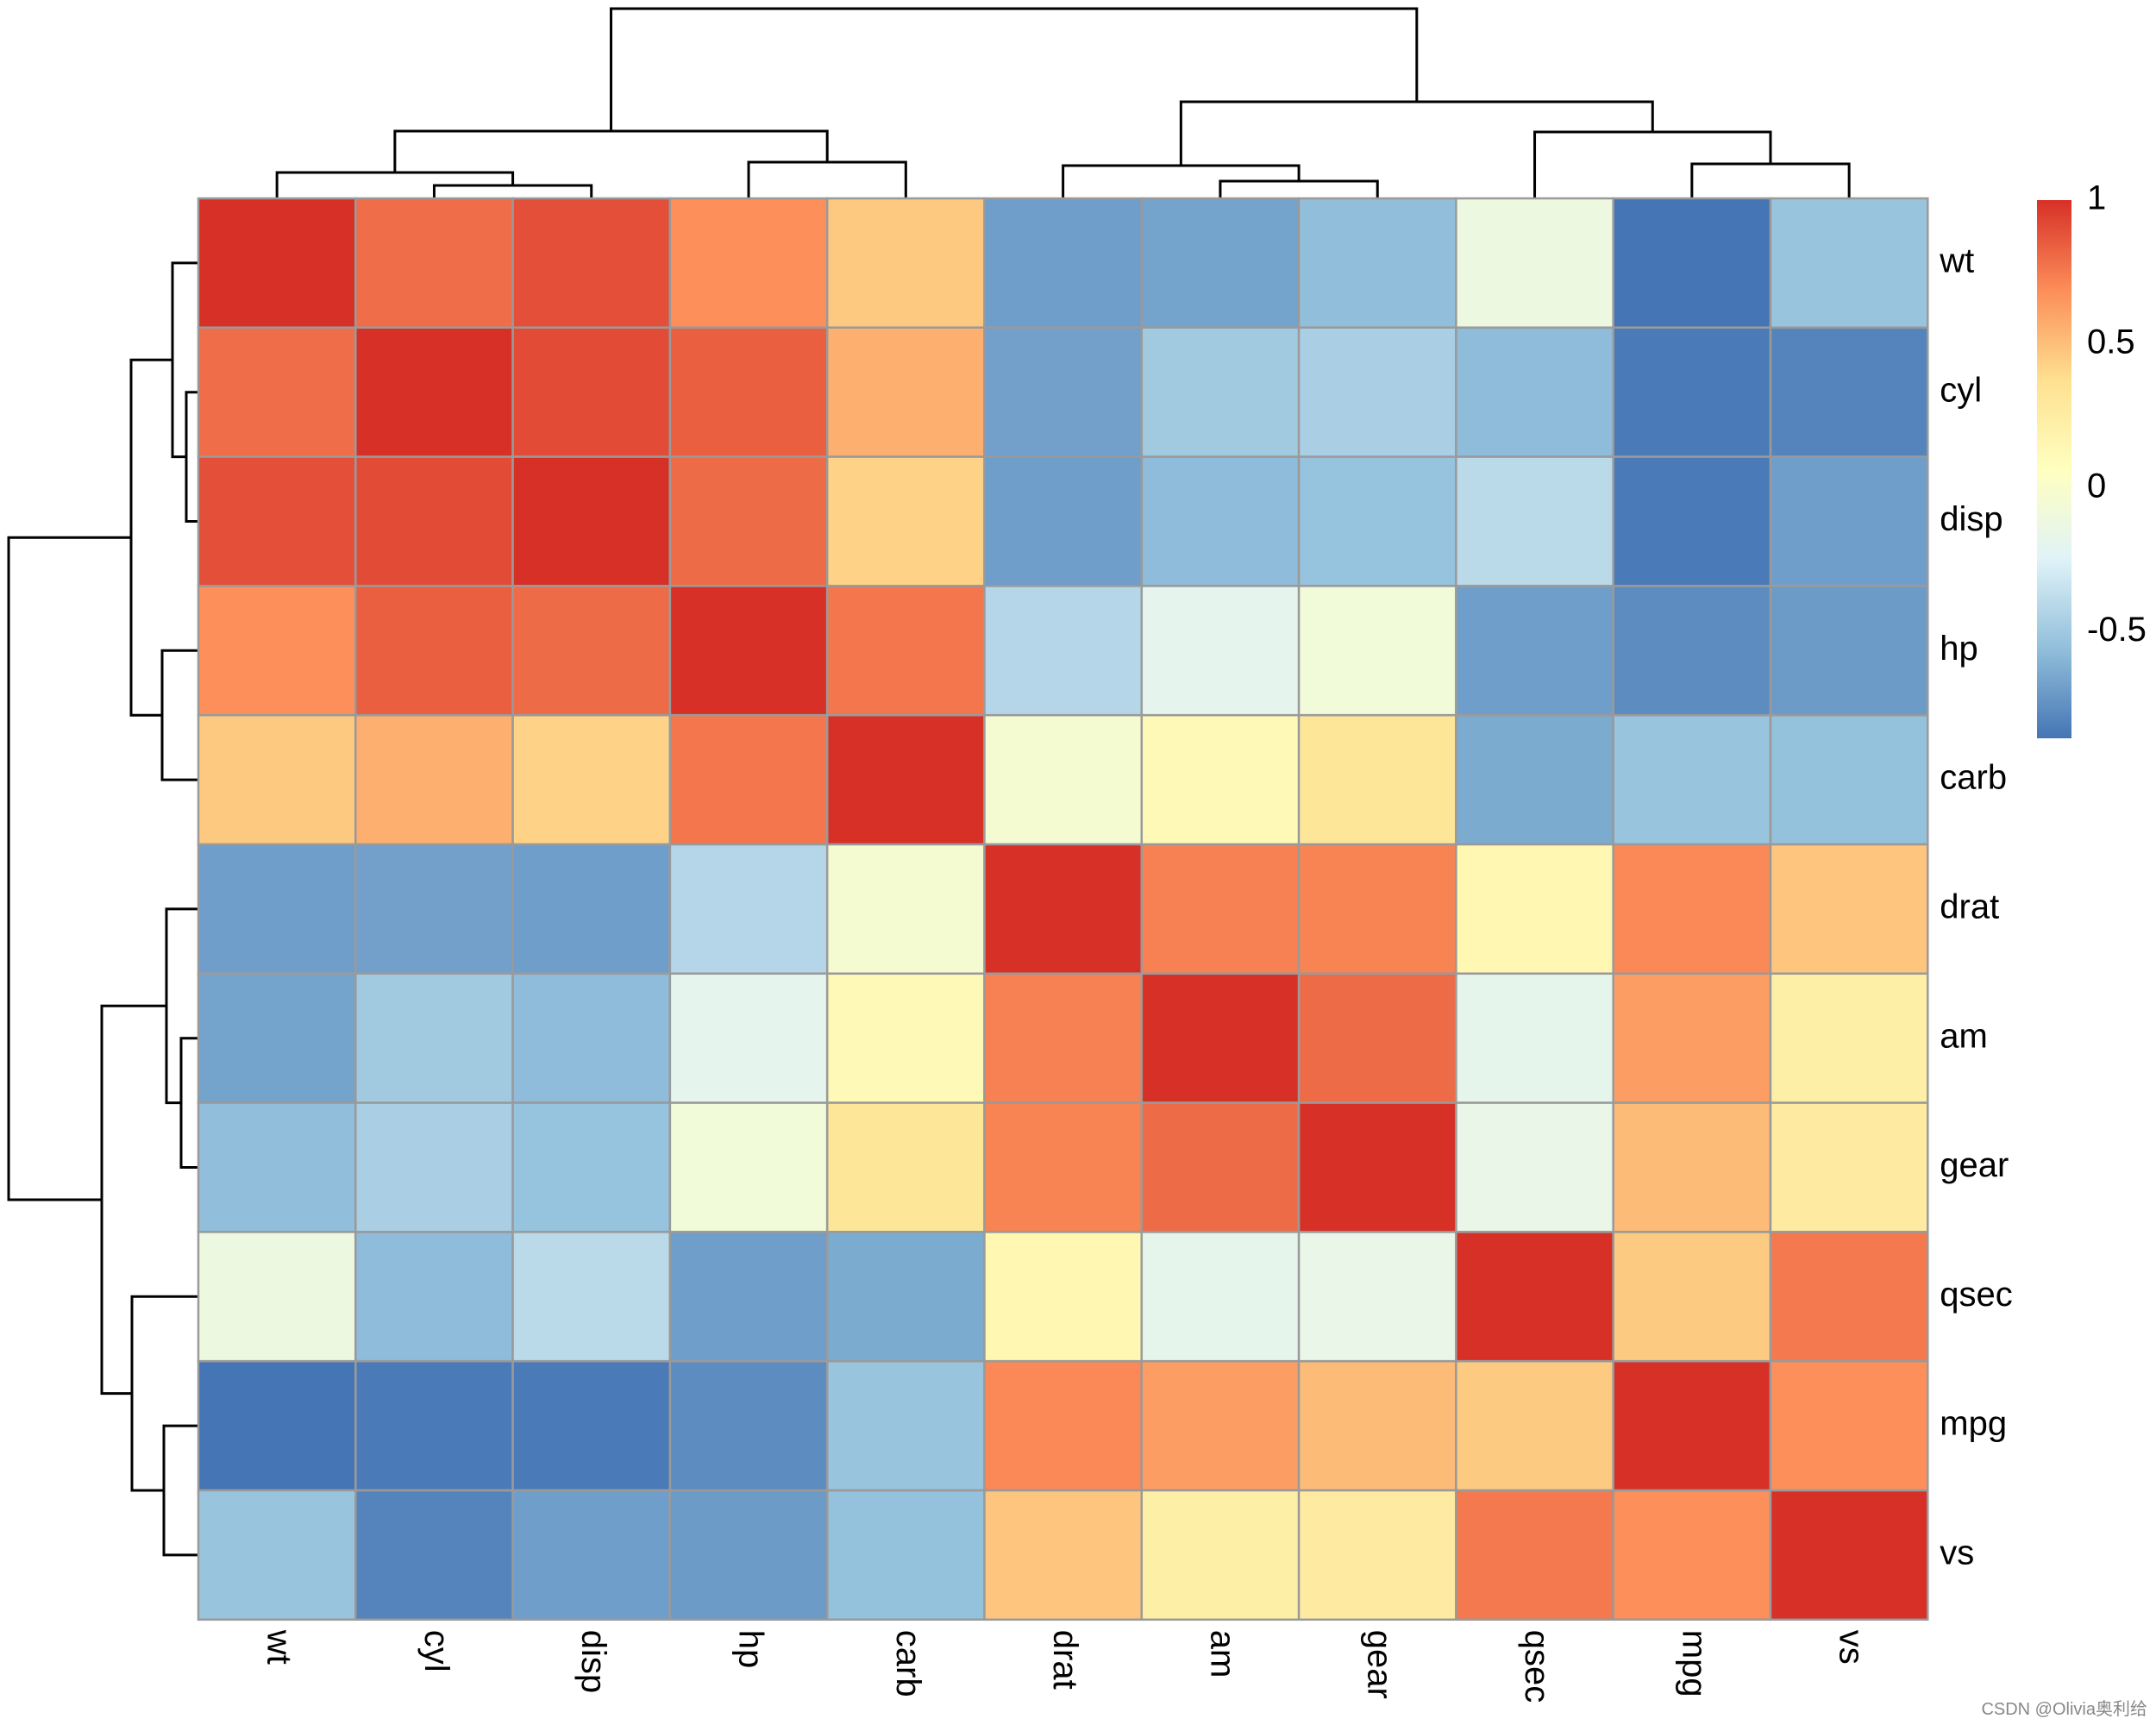 The image size is (2156, 1725). What do you see at coordinates (591, 1167) in the screenshot?
I see `heatmap-cell-gear-disp` at bounding box center [591, 1167].